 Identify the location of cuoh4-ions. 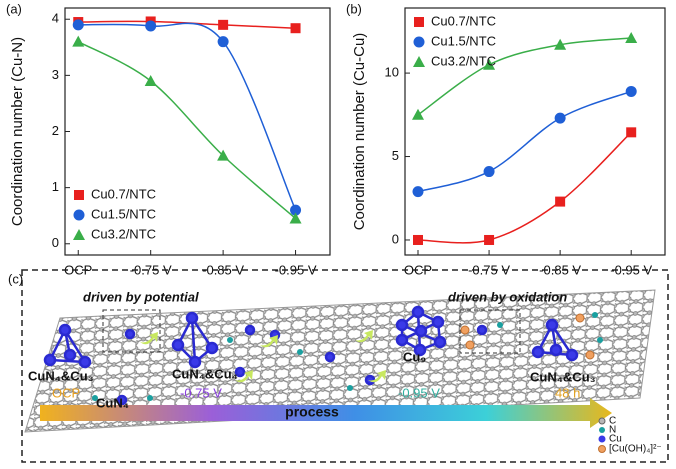
(527, 336).